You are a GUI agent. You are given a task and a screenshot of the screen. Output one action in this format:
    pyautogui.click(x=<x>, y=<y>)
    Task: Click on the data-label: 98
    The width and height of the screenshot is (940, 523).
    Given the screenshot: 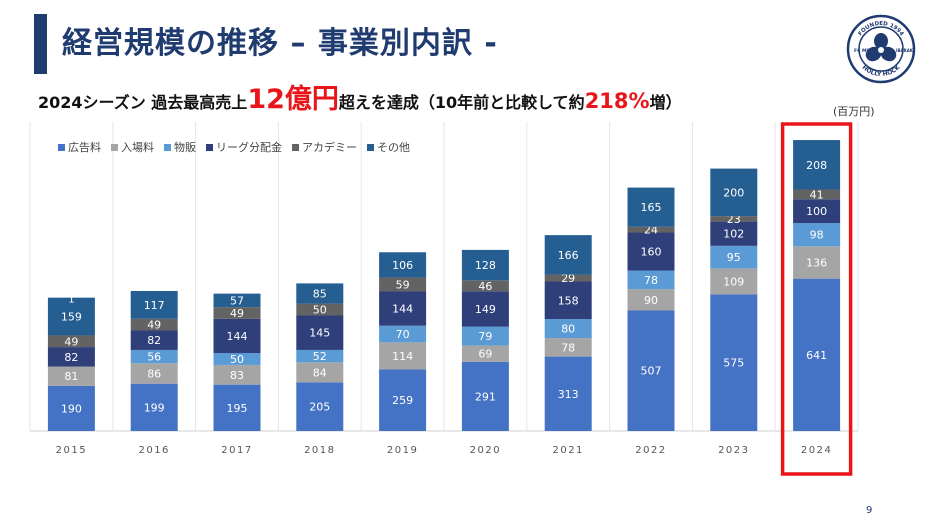 What is the action you would take?
    pyautogui.click(x=817, y=235)
    